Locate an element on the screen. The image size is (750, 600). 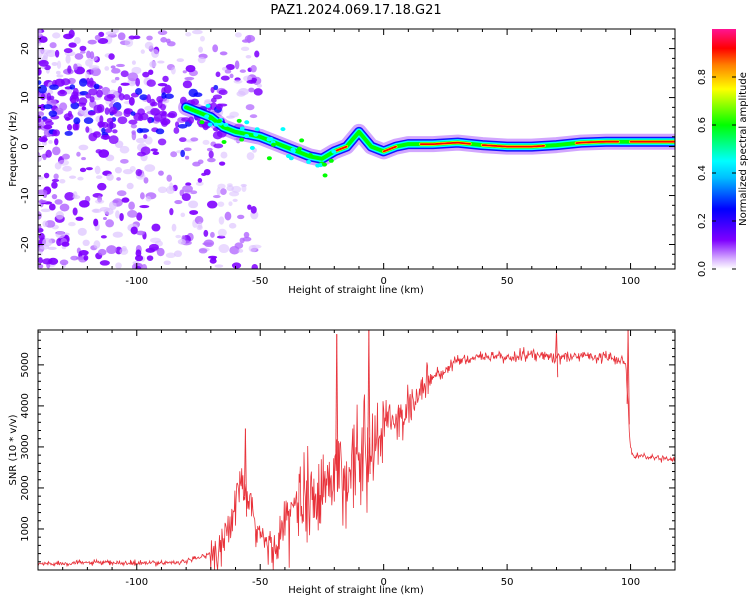
snr-y-axis-label: SNR (10 * v/v) is located at coordinates (13, 449).